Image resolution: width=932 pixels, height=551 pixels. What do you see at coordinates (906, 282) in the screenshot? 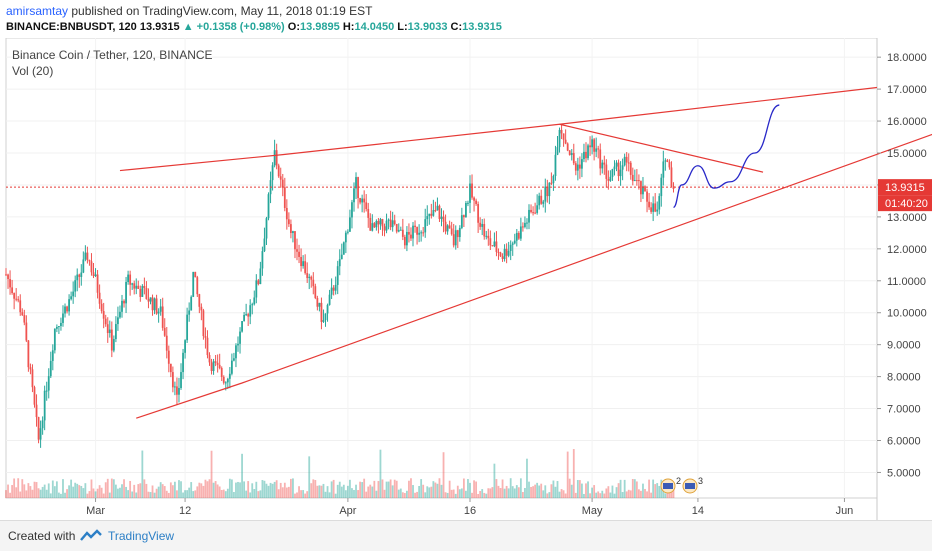
I see `price-tick-label: 11.0000` at bounding box center [906, 282].